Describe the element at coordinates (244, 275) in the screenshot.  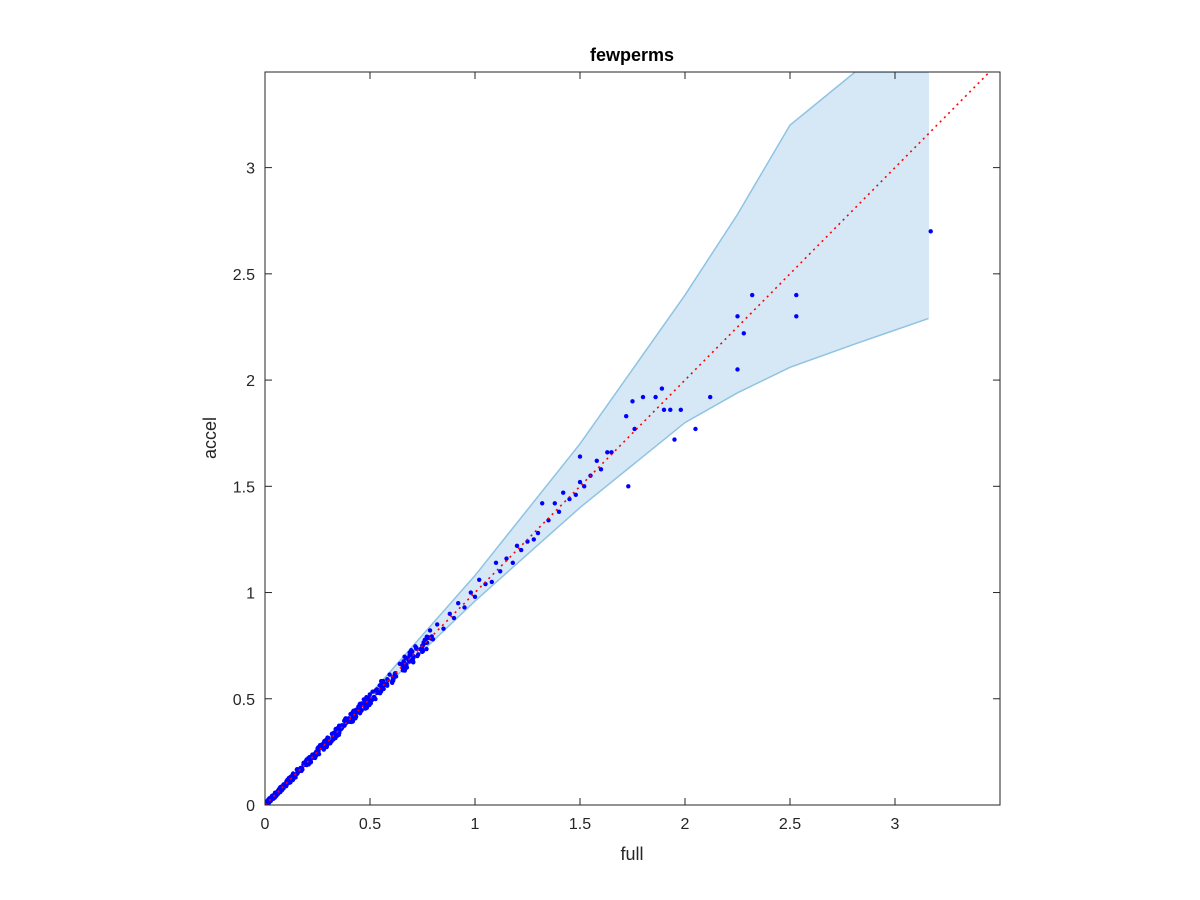
I see `y-tick-label: 2.5` at that location.